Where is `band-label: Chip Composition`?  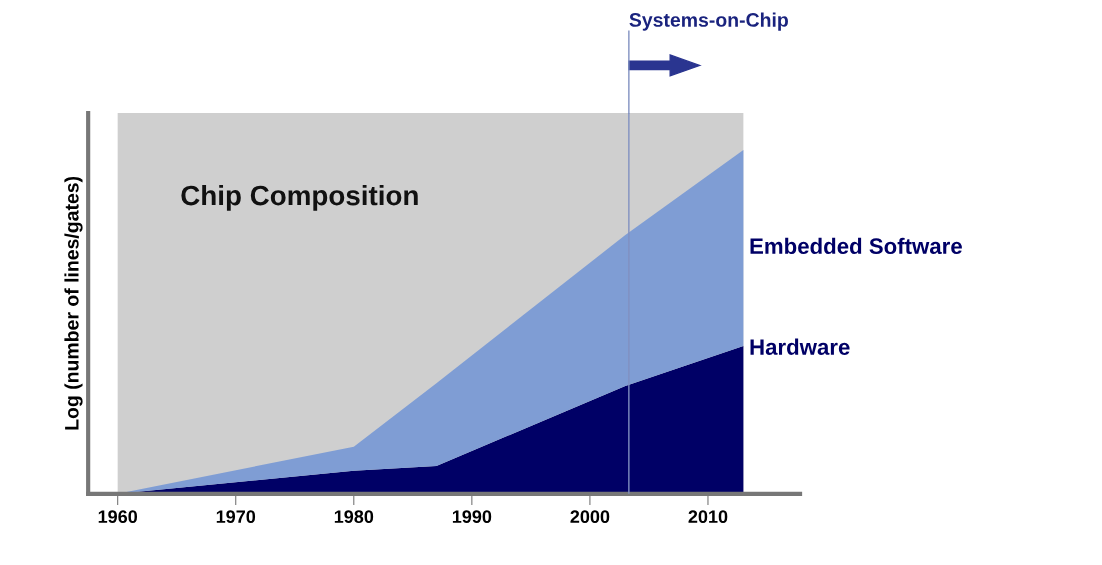
band-label: Chip Composition is located at coordinates (299, 197).